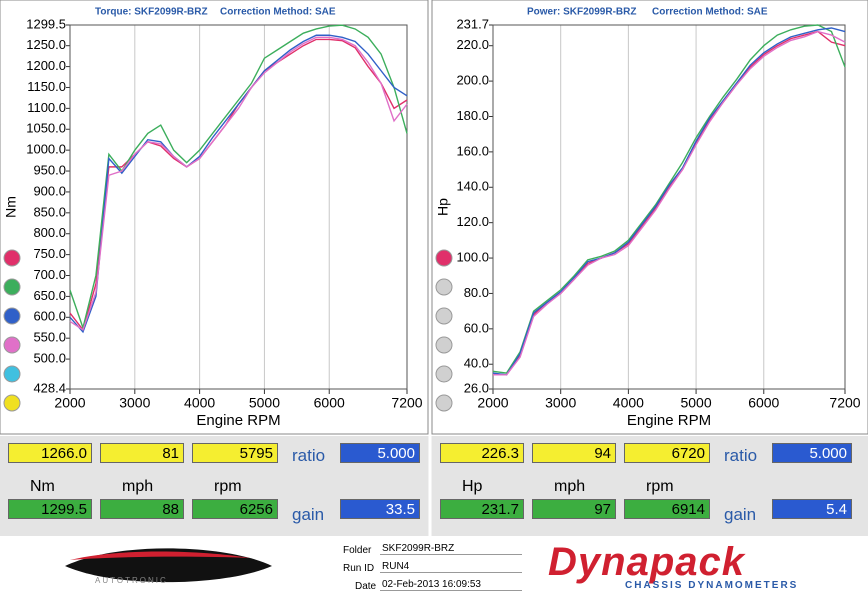 Image resolution: width=868 pixels, height=598 pixels. I want to click on y-tick-label: 600.0, so click(49, 316).